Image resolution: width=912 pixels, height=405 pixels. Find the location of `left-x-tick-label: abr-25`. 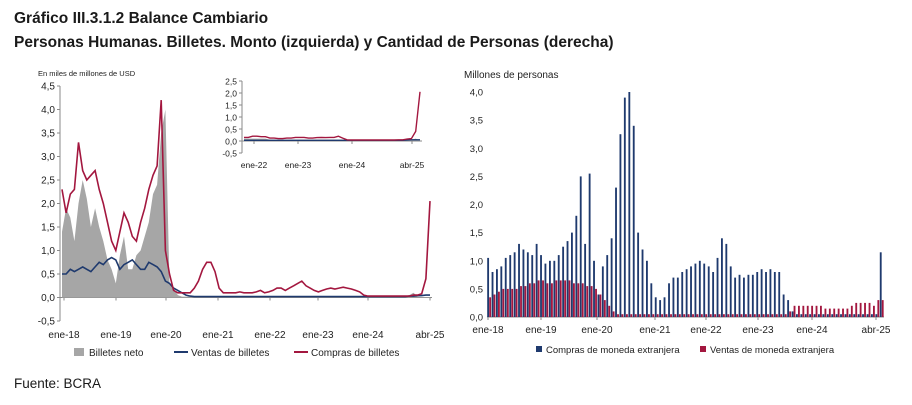

left-x-tick-label: abr-25 is located at coordinates (430, 335).